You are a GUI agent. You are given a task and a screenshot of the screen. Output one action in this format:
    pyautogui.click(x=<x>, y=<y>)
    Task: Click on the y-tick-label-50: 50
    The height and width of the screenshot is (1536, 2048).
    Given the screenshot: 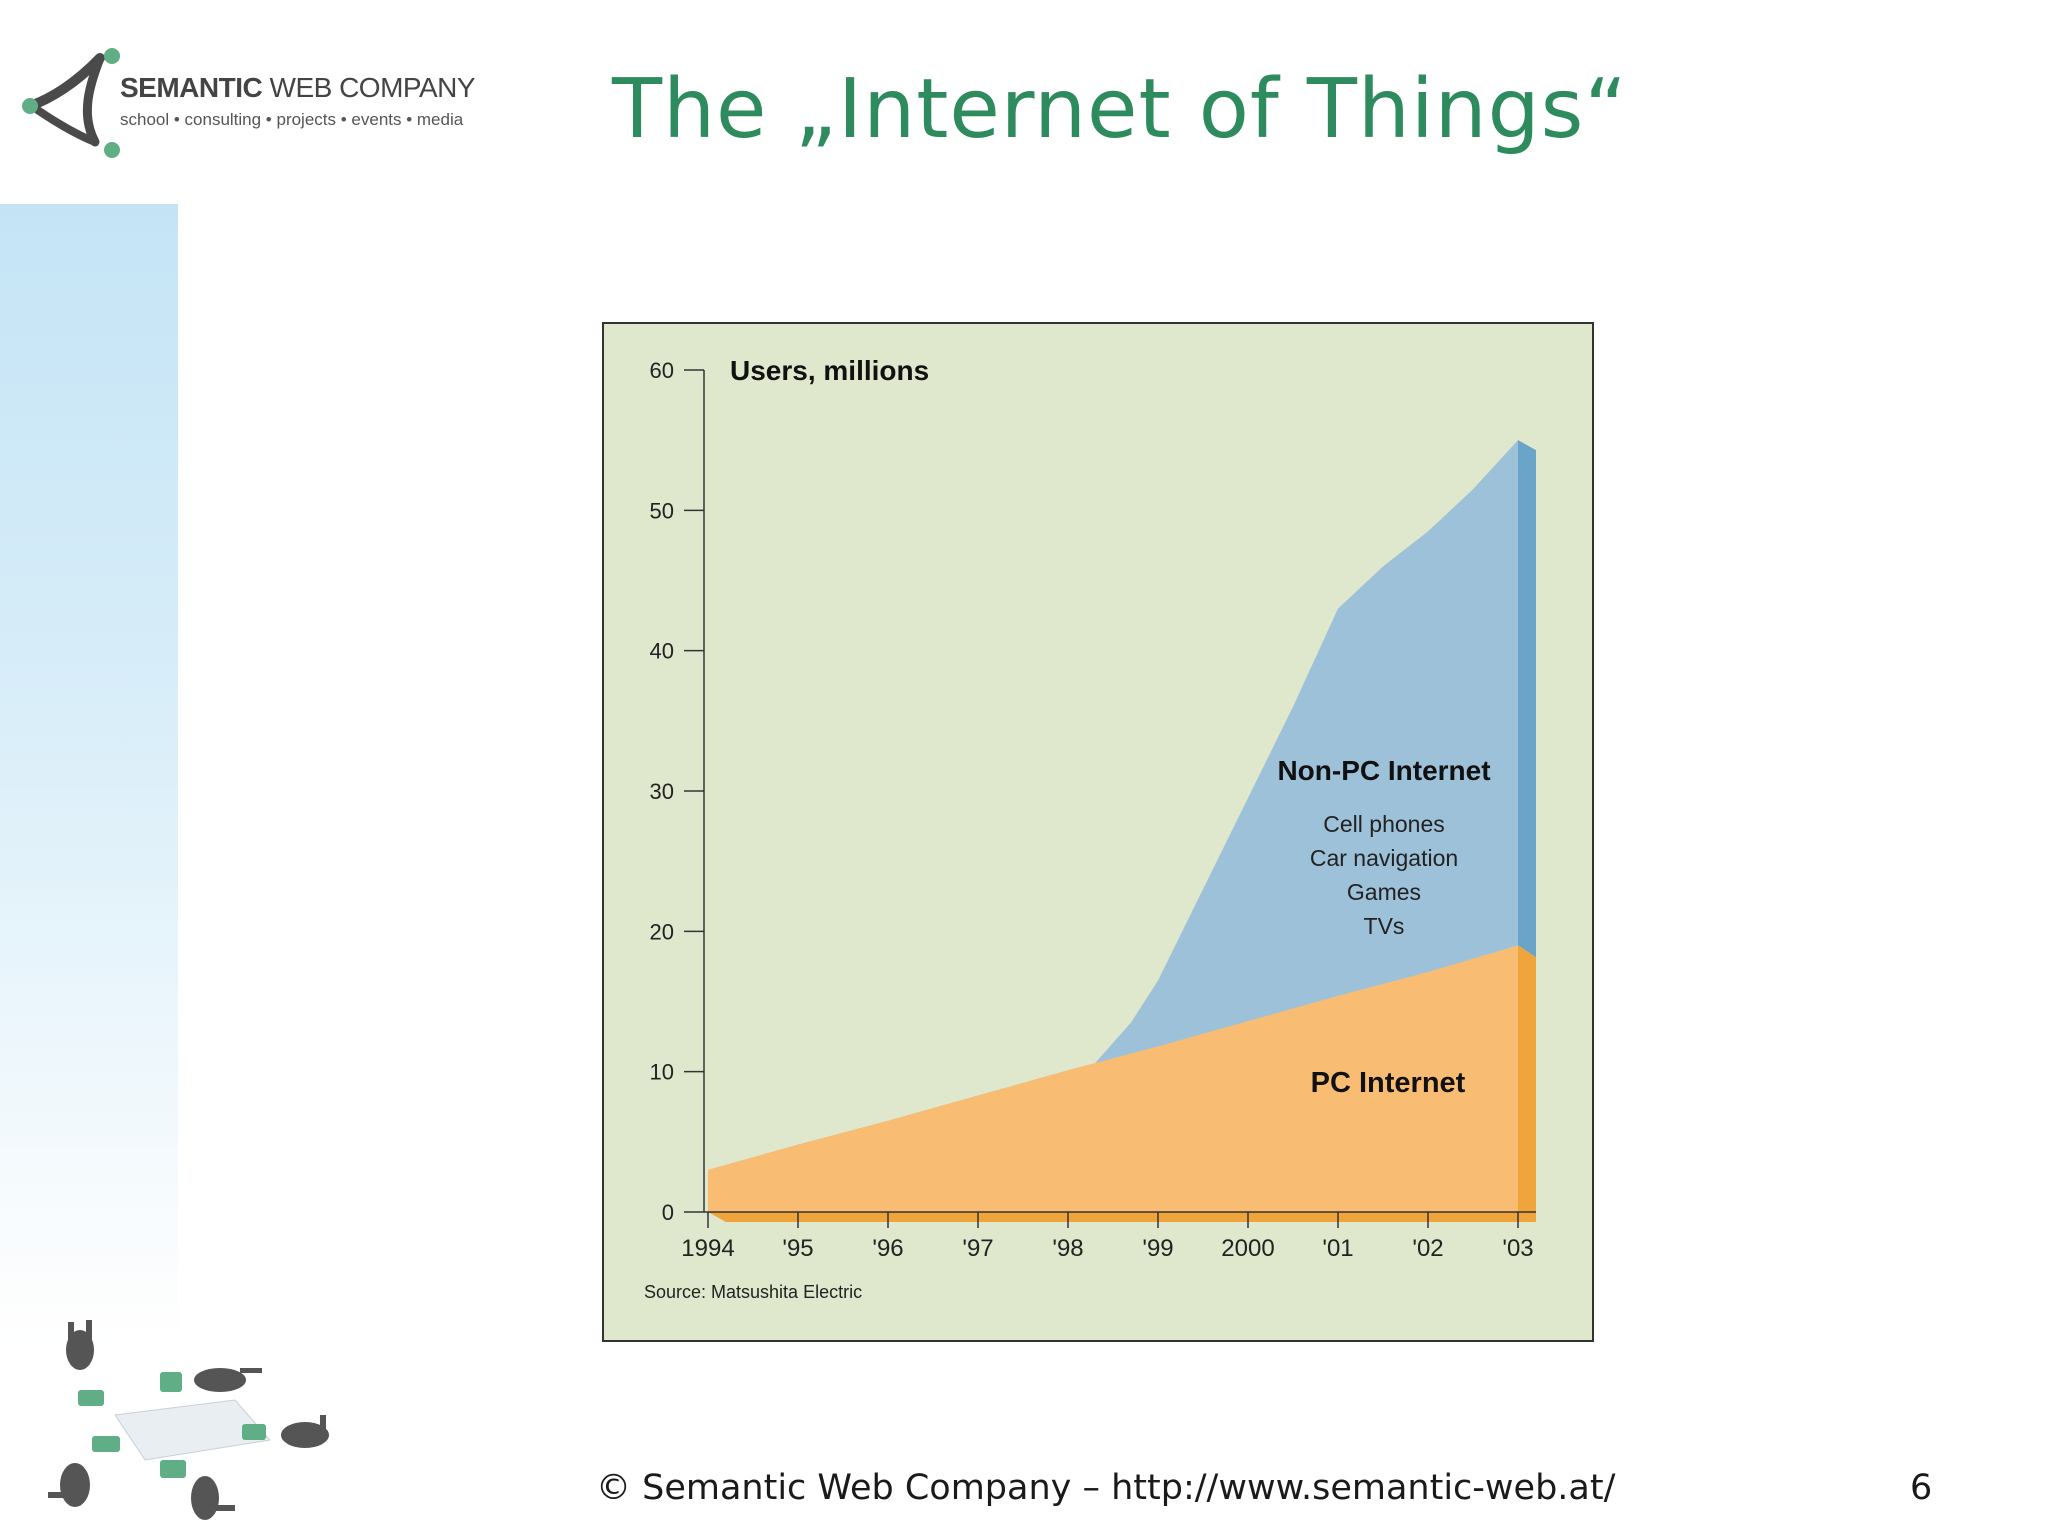 What is the action you would take?
    pyautogui.click(x=662, y=510)
    